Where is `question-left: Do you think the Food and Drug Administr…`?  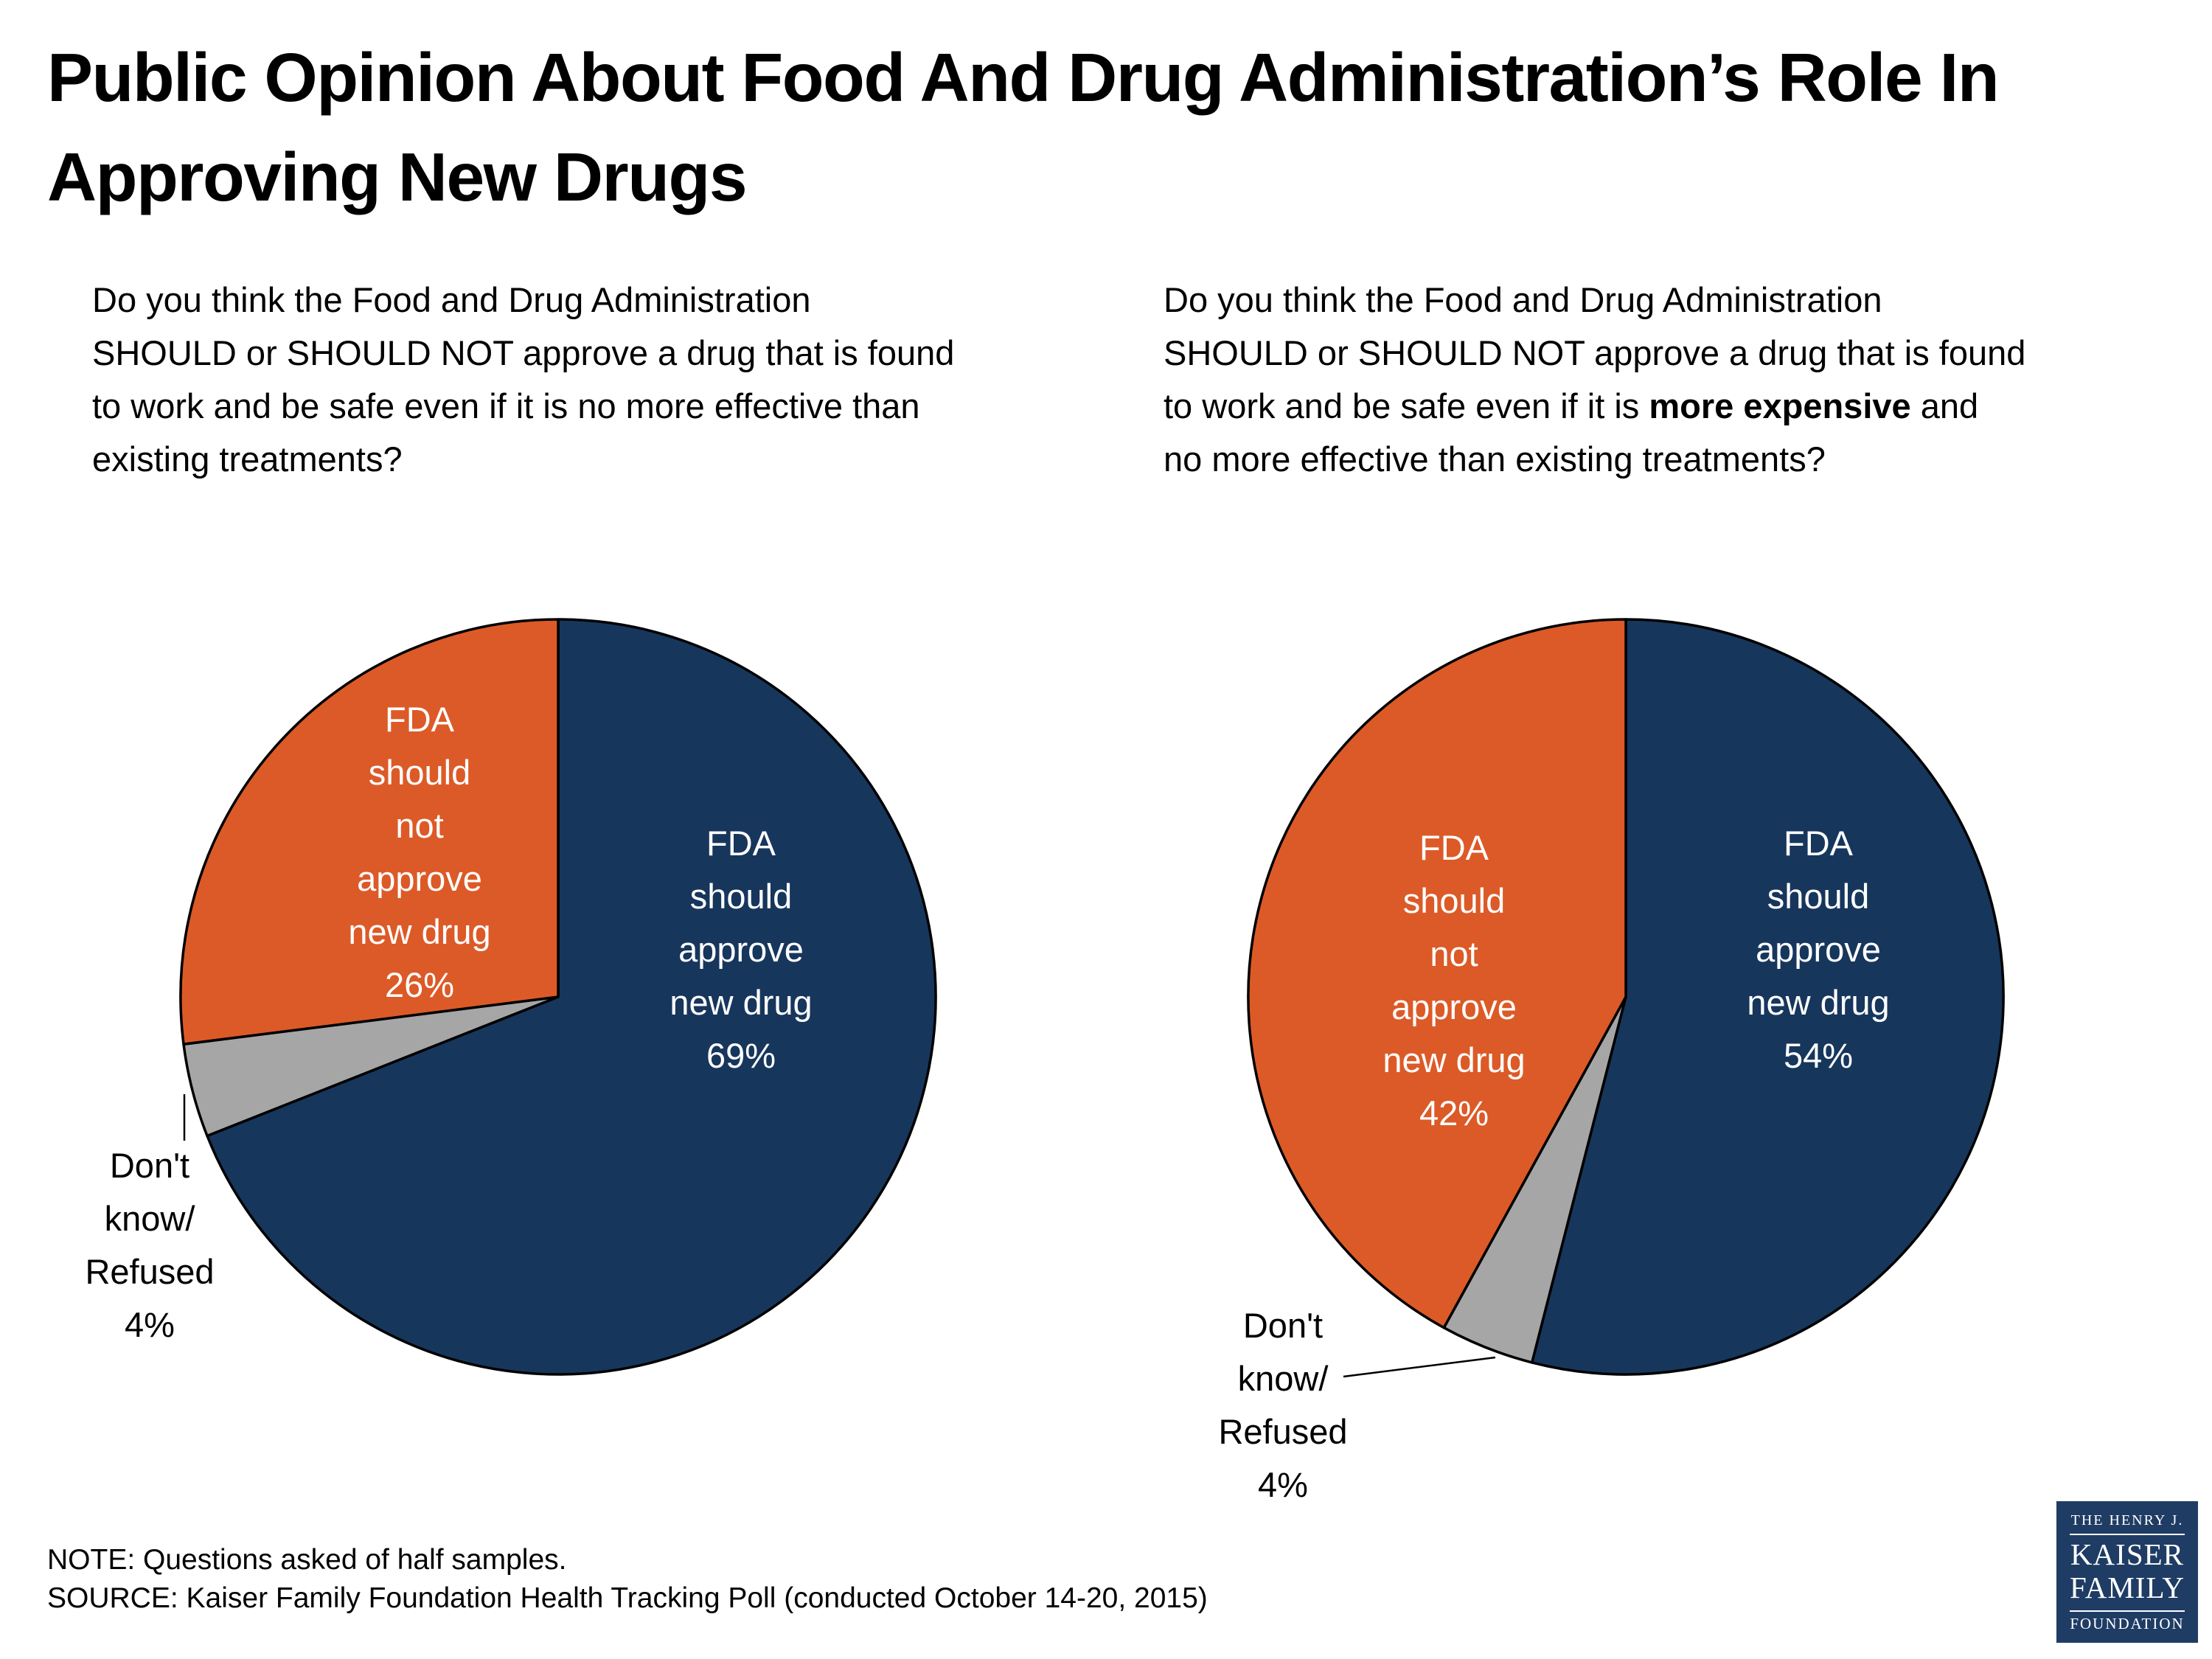
question-left: Do you think the Food and Drug Administr… is located at coordinates (523, 379).